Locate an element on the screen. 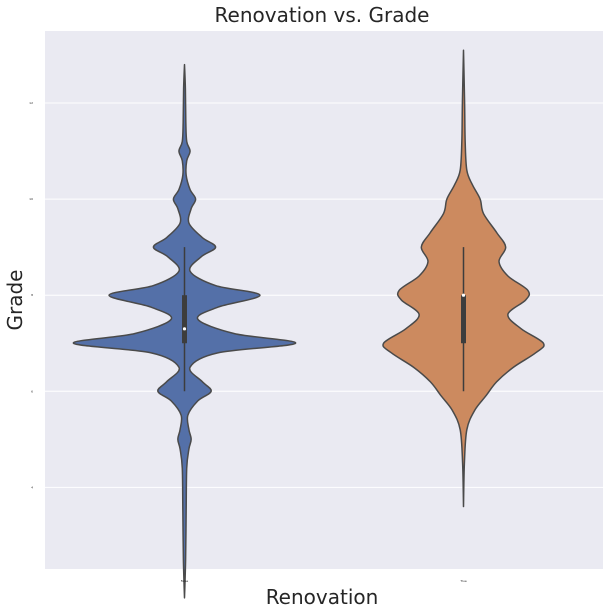 This screenshot has width=615, height=615. x-tick-label-false: False is located at coordinates (185, 581).